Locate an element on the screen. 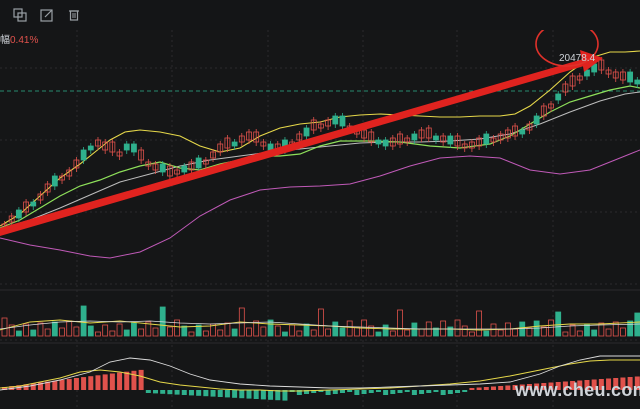 This screenshot has height=409, width=640. change-value: 0.41% is located at coordinates (24, 40).